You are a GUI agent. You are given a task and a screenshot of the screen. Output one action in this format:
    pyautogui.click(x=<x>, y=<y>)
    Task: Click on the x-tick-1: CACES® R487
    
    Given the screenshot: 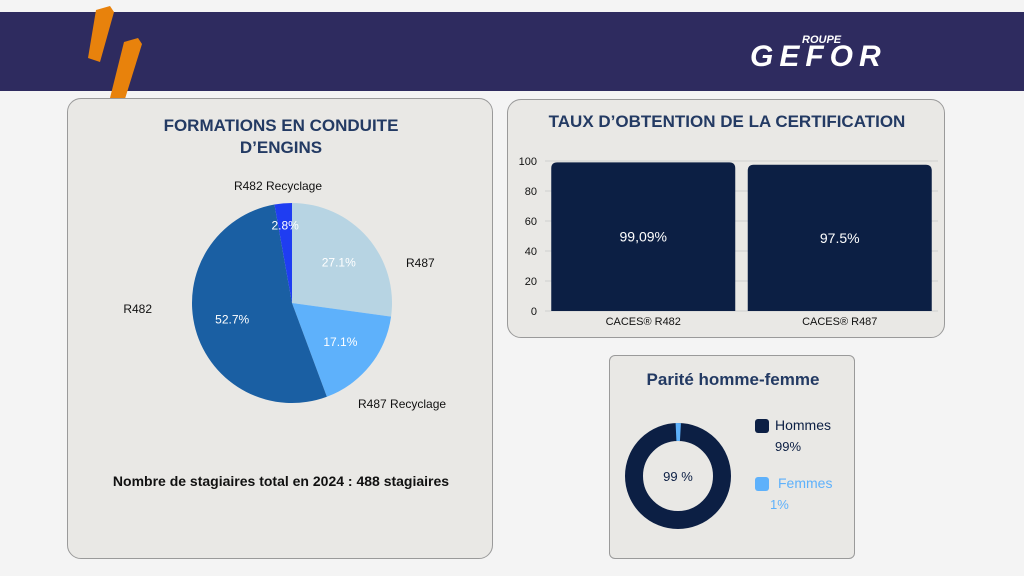 What is the action you would take?
    pyautogui.click(x=839, y=322)
    